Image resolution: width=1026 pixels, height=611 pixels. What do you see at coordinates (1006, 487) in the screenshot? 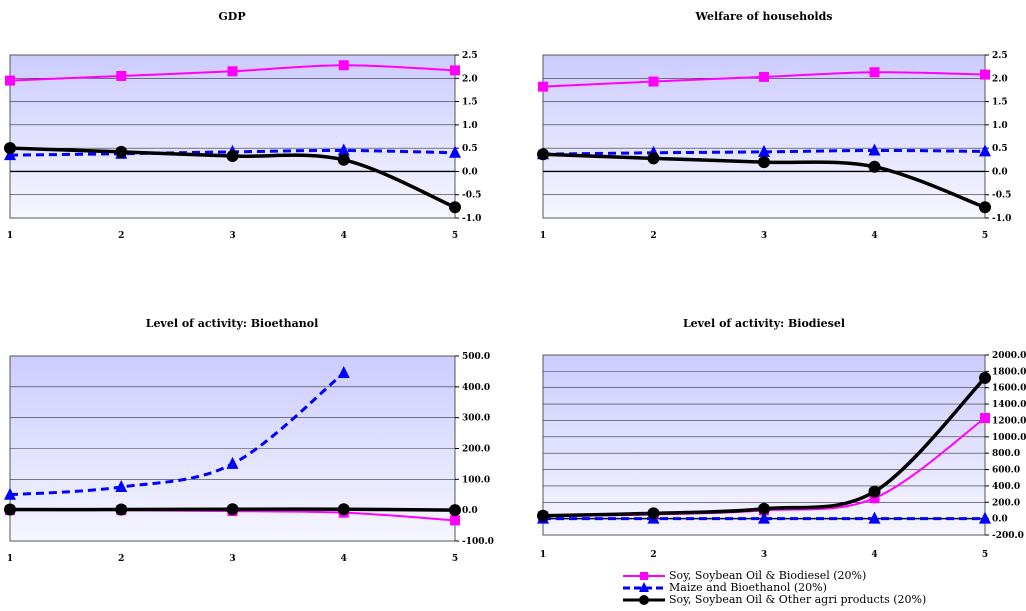
I see `y-tick-label: 400.0` at bounding box center [1006, 487].